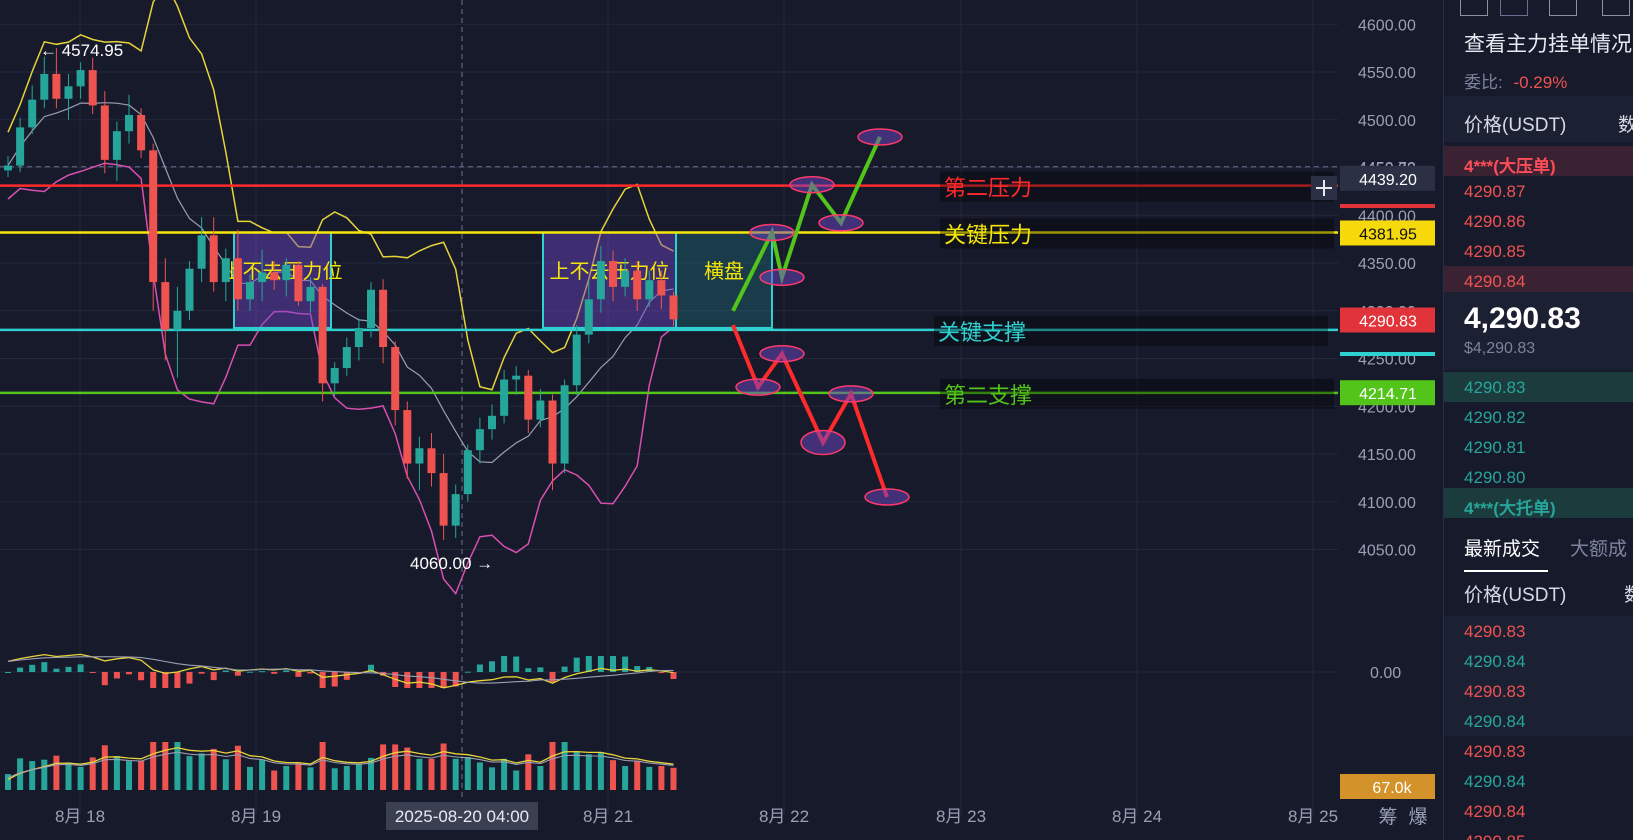 The height and width of the screenshot is (840, 1633). What do you see at coordinates (1538, 331) in the screenshot?
I see `last-price-block: 4,290.83 $4,290.83` at bounding box center [1538, 331].